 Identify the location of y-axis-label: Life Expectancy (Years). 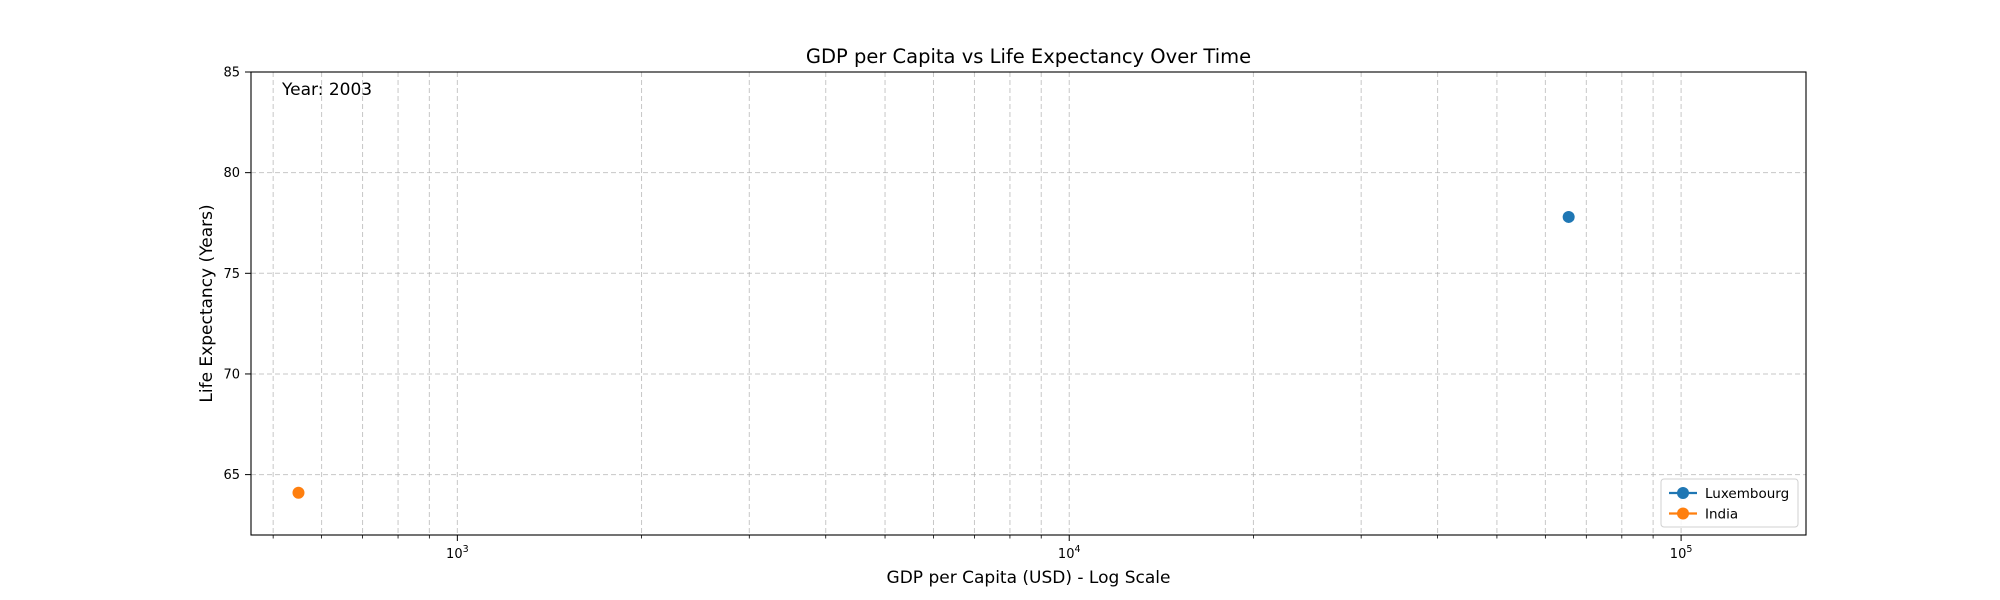
(207, 303).